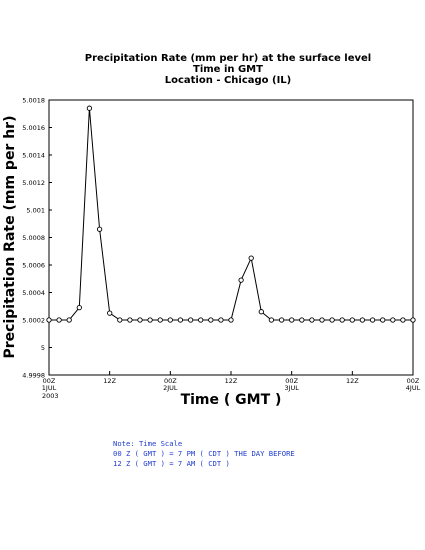 The image size is (425, 550). I want to click on chart-title-line-3: Location - Chicago (IL), so click(228, 80).